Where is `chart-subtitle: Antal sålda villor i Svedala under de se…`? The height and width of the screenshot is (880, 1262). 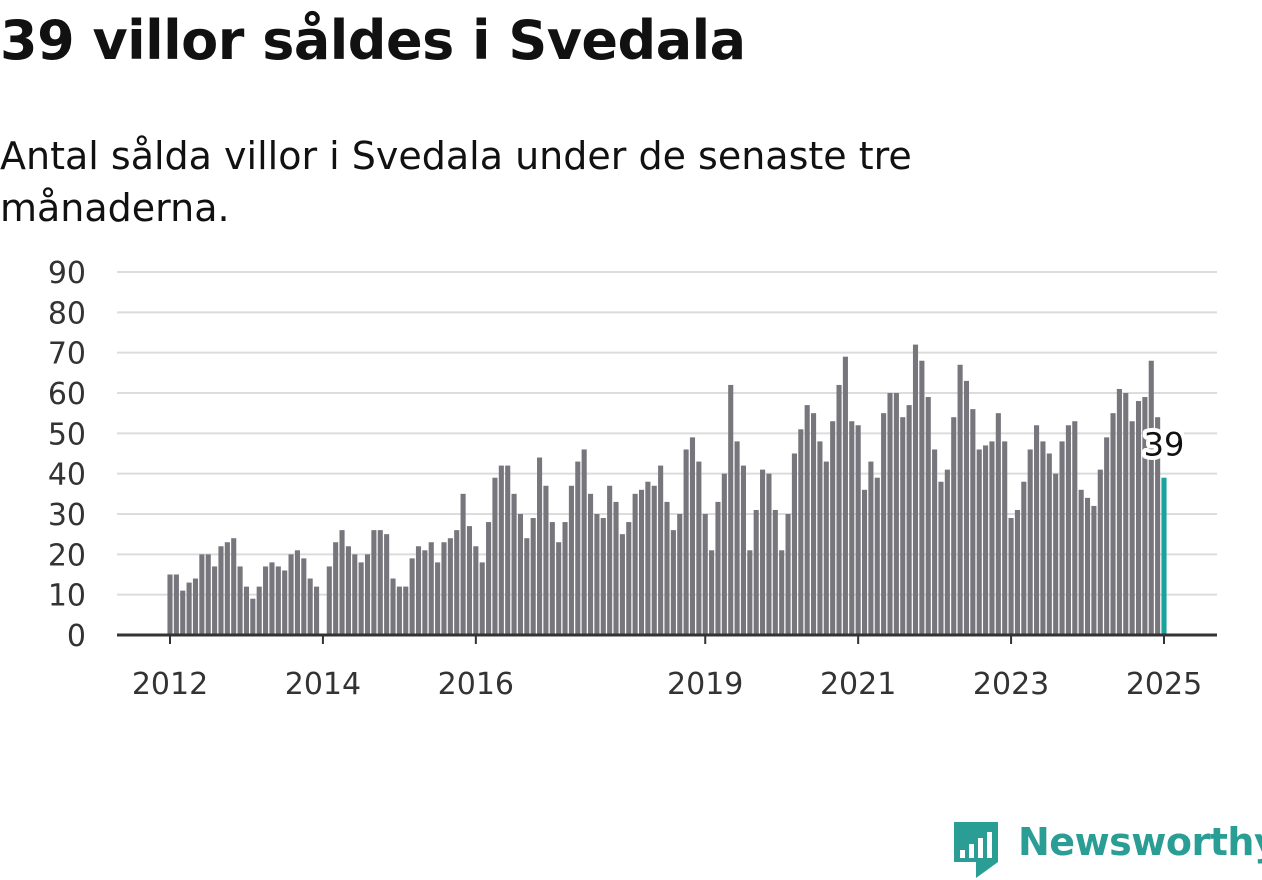
chart-subtitle: Antal sålda villor i Svedala under de se… is located at coordinates (456, 182).